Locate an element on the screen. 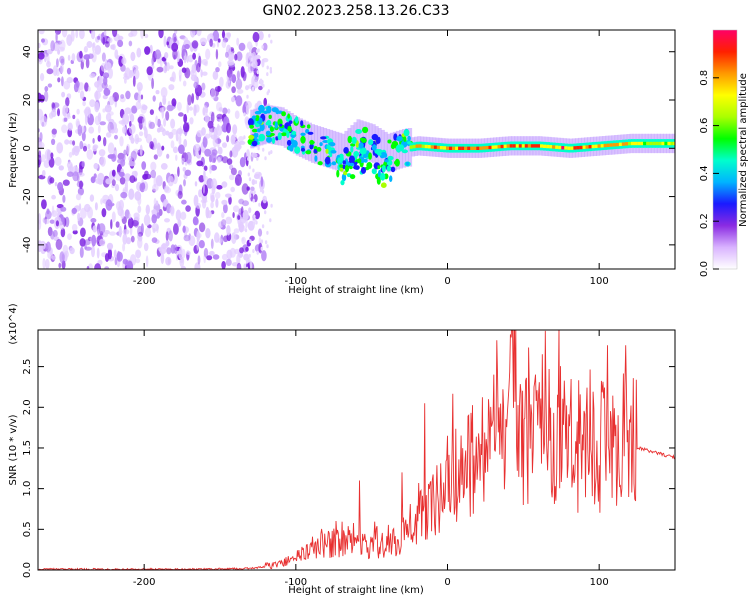  y-tick-label: 0.0 is located at coordinates (27, 570).